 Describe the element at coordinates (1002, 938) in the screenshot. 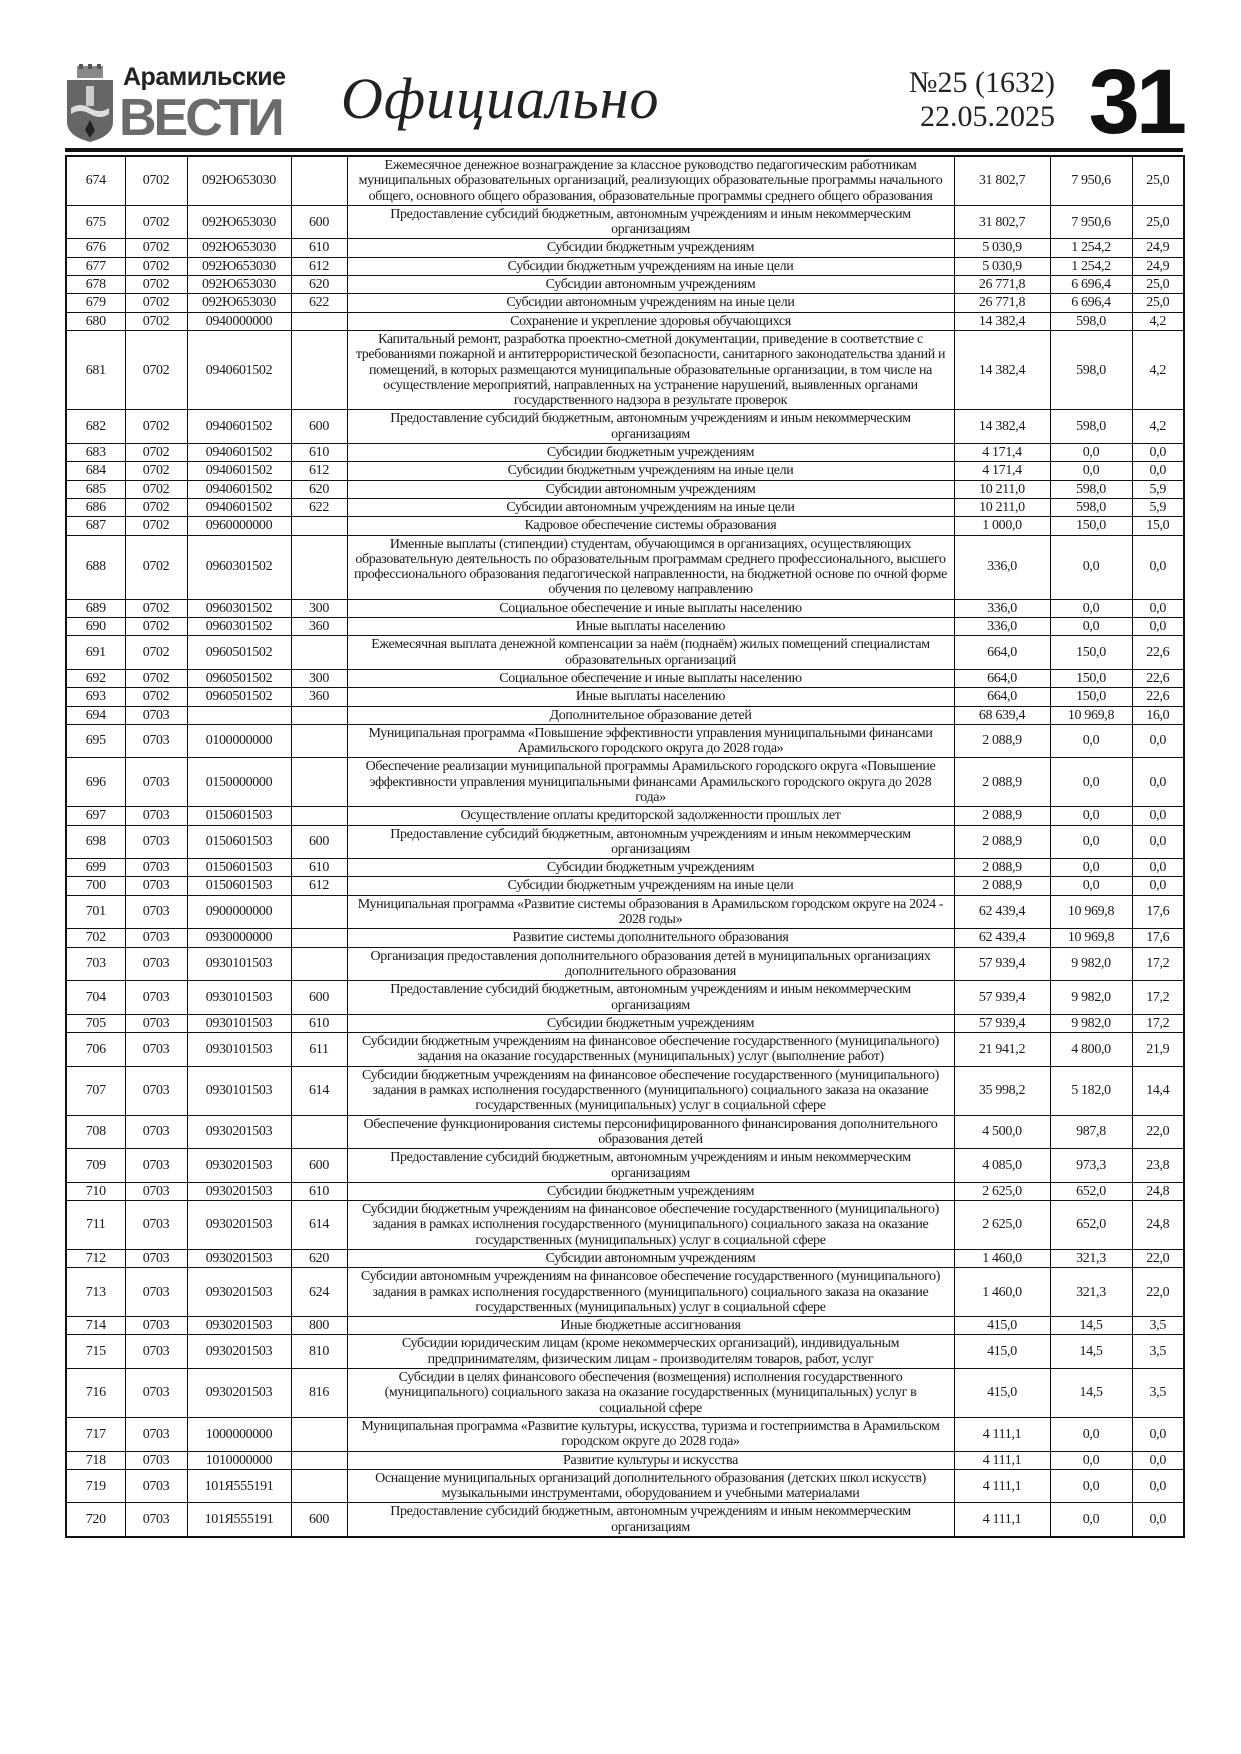

I see `planned-amount: 62 439,4` at that location.